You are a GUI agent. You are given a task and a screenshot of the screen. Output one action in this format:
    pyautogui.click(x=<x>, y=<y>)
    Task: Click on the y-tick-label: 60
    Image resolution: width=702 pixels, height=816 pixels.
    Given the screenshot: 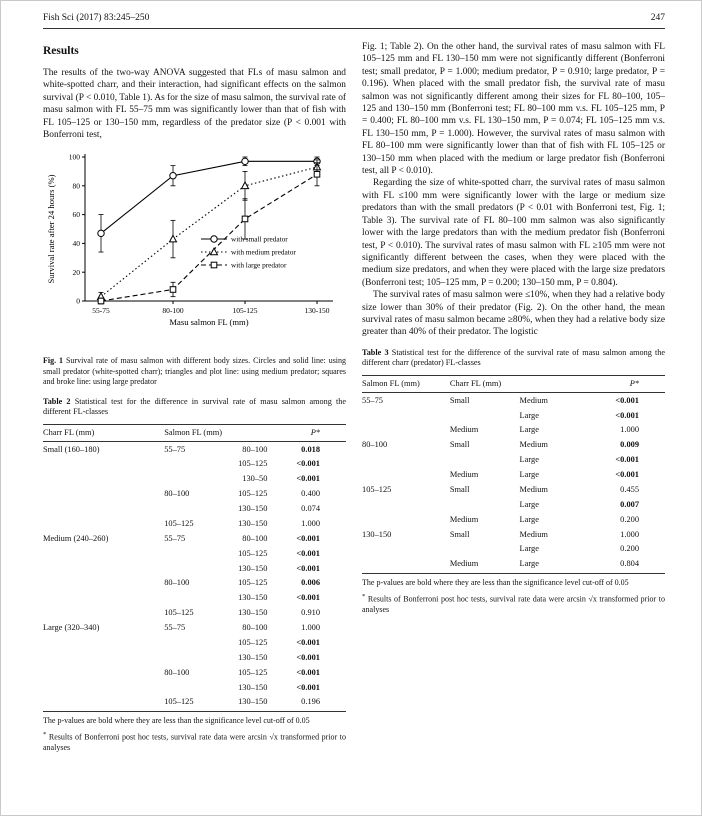 What is the action you would take?
    pyautogui.click(x=77, y=215)
    